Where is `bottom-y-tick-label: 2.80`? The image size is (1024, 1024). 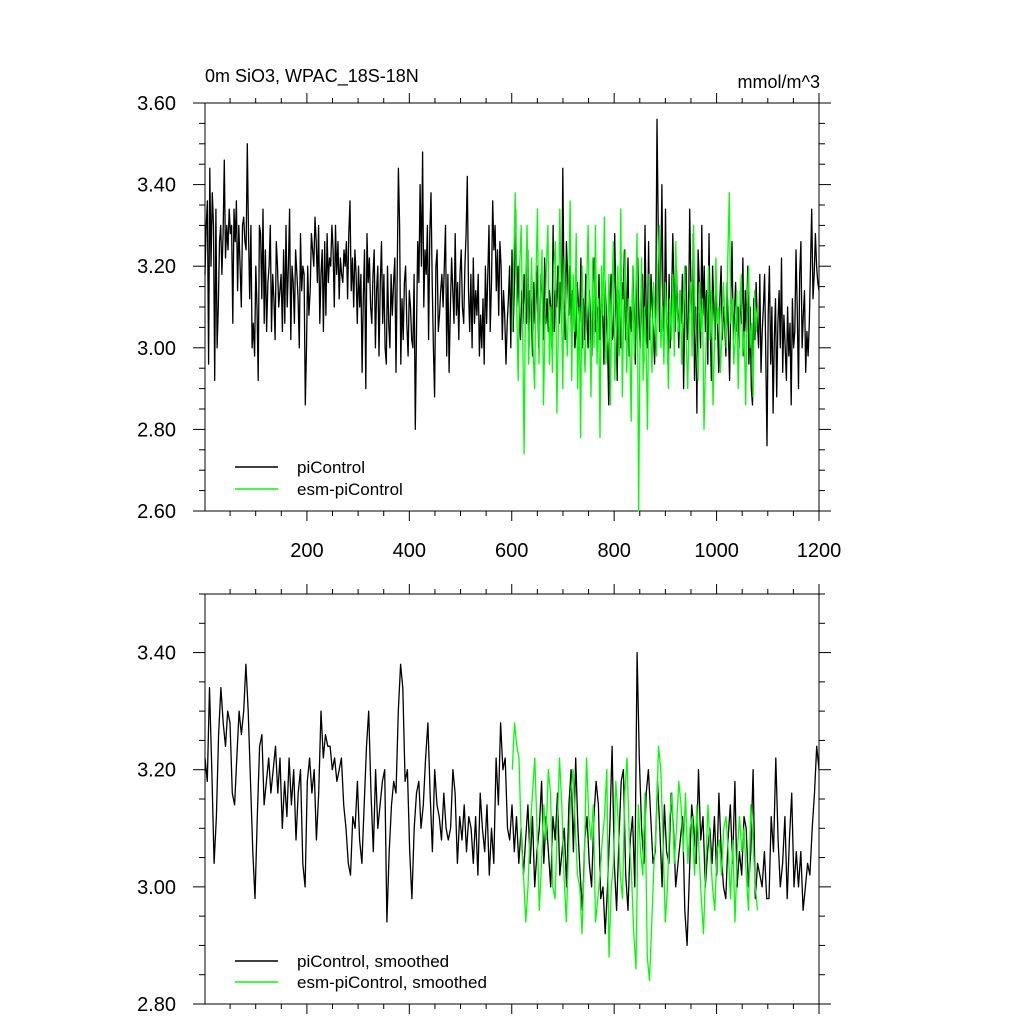 bottom-y-tick-label: 2.80 is located at coordinates (156, 1005).